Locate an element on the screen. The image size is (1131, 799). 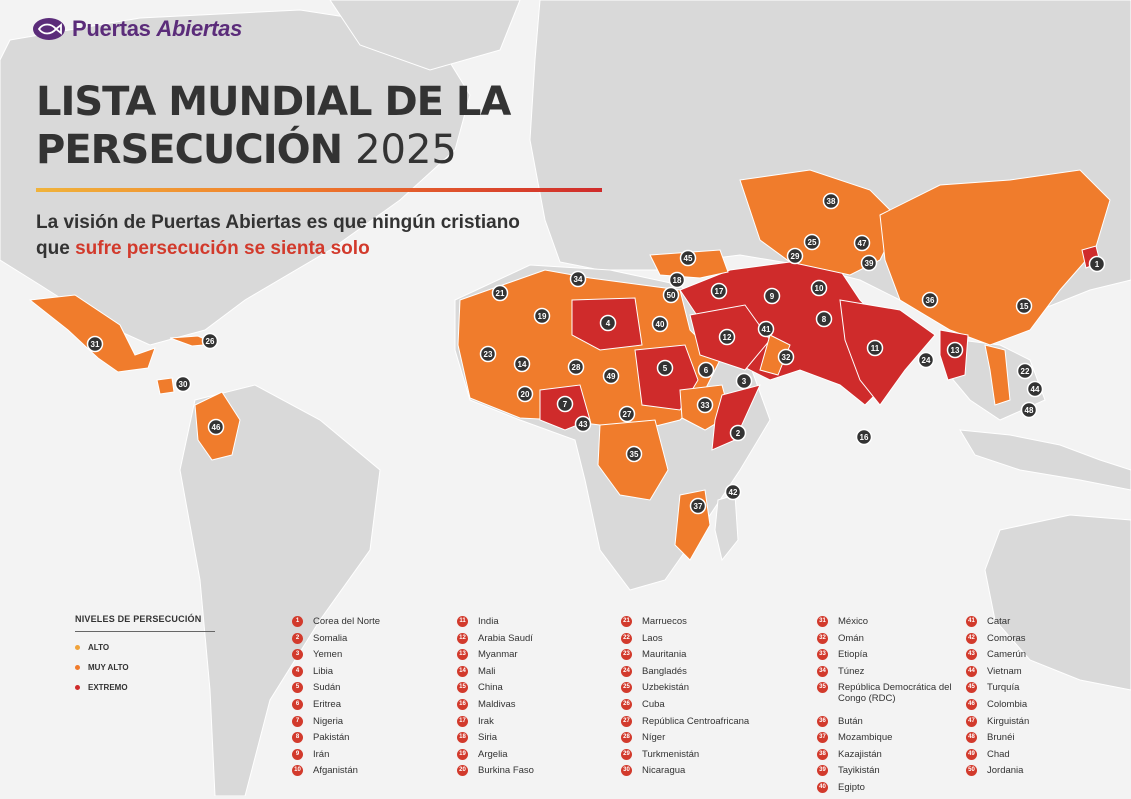
country-name: Kirguistán is located at coordinates (1008, 721).